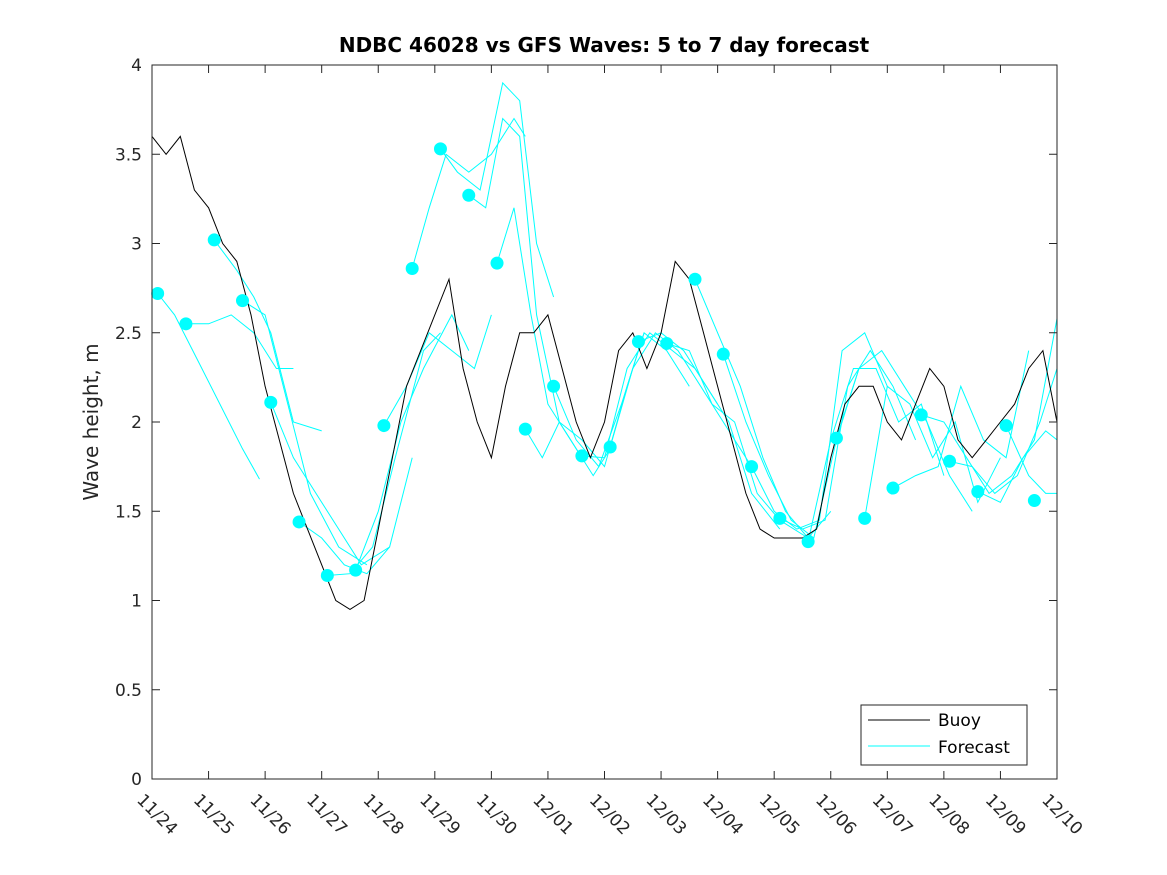 The image size is (1167, 875). Describe the element at coordinates (128, 334) in the screenshot. I see `y-tick-label: 2.5` at that location.